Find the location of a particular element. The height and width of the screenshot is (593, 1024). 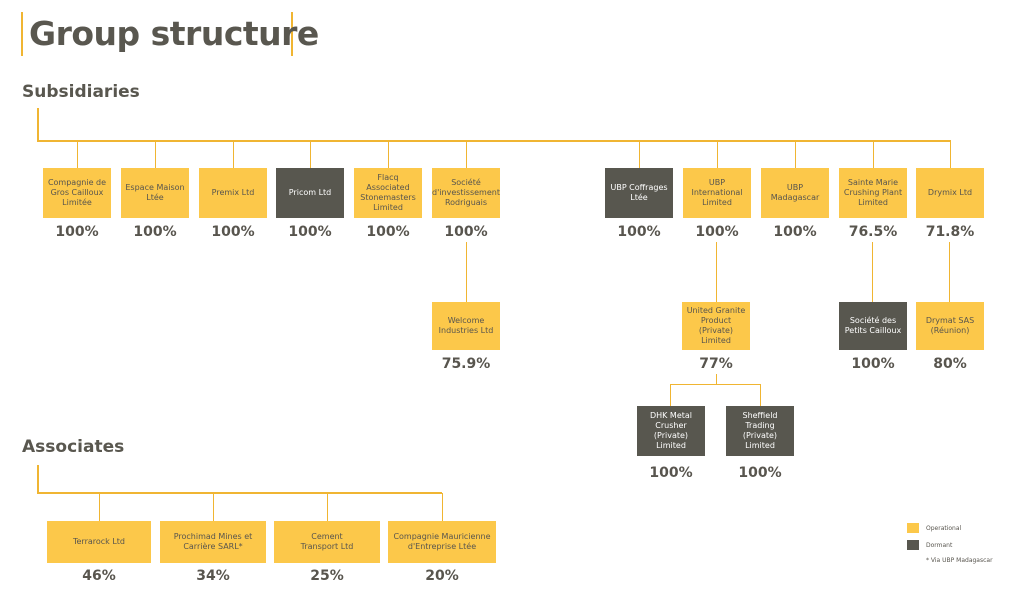

page-title: Group structure is located at coordinates (174, 33).